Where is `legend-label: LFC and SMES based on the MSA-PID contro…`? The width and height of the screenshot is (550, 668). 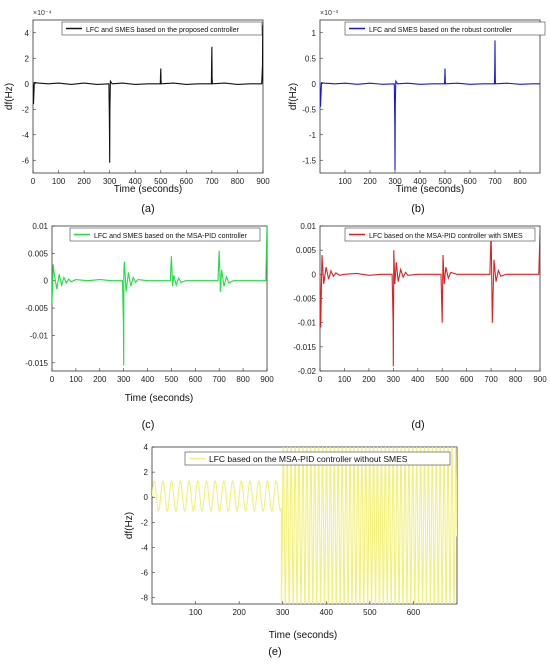 legend-label: LFC and SMES based on the MSA-PID contro… is located at coordinates (171, 236).